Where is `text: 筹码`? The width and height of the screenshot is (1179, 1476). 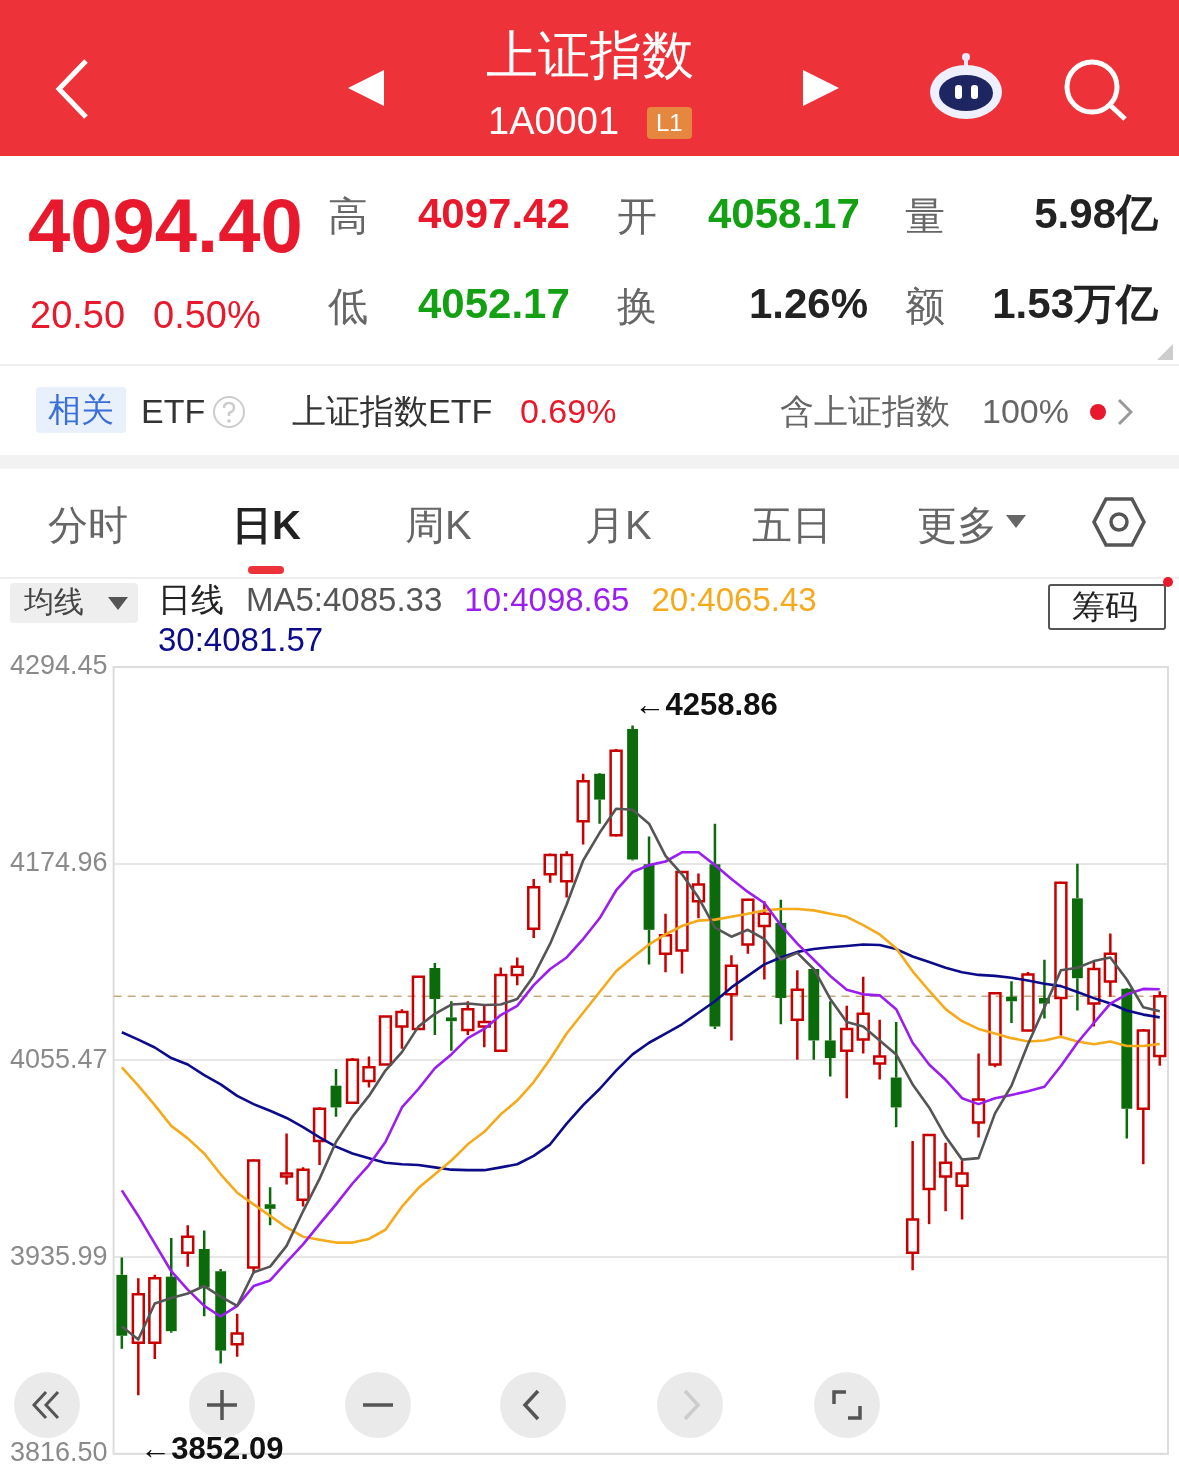 text: 筹码 is located at coordinates (1105, 607).